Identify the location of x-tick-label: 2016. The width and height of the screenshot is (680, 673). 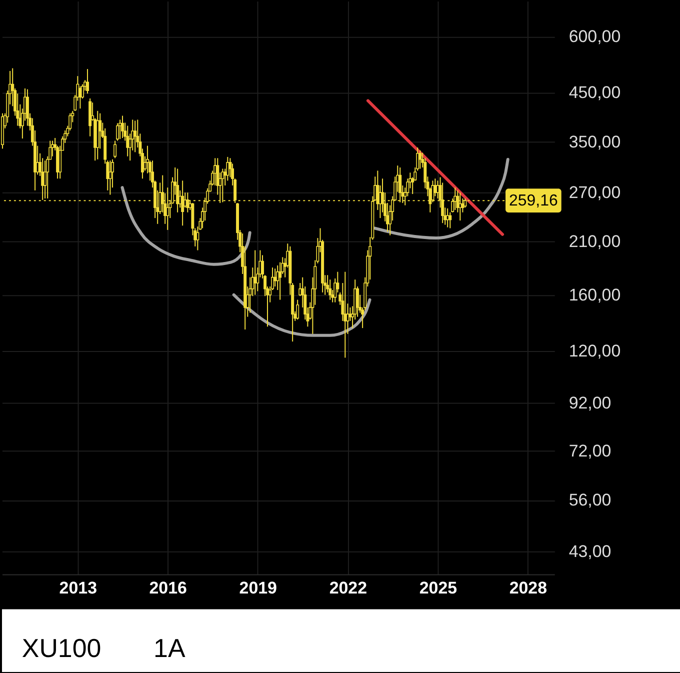
(168, 588).